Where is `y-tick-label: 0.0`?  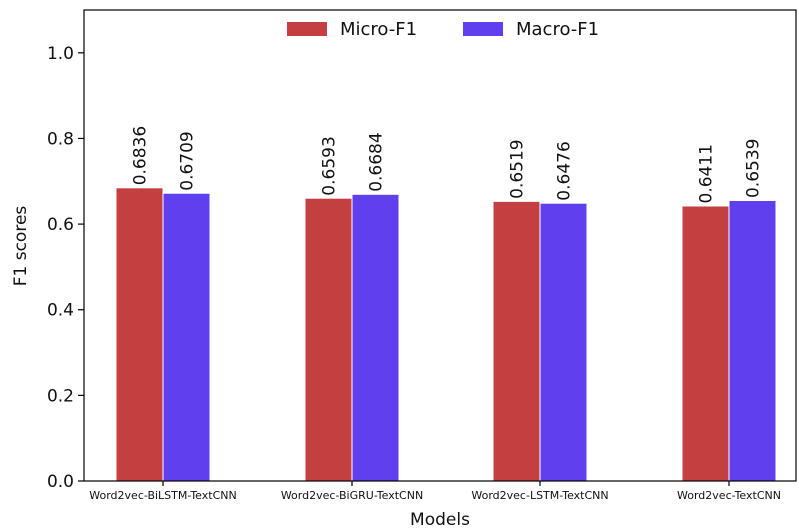 y-tick-label: 0.0 is located at coordinates (60, 482).